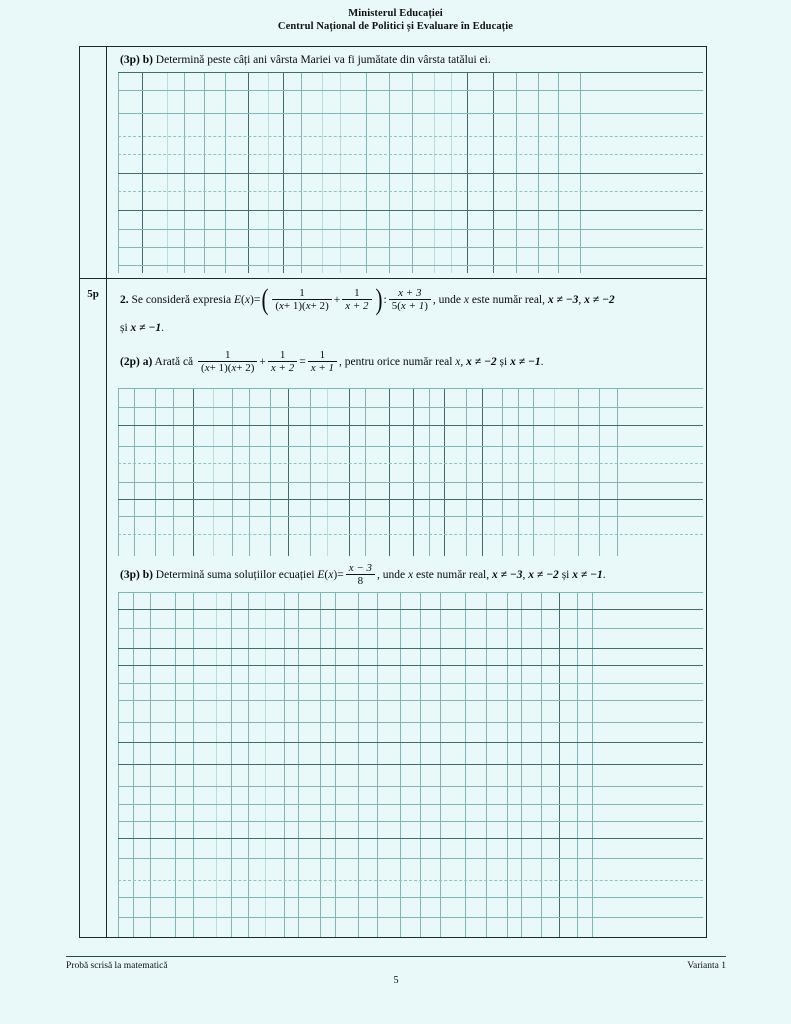 The width and height of the screenshot is (791, 1024). I want to click on footer-page-number: 5, so click(396, 980).